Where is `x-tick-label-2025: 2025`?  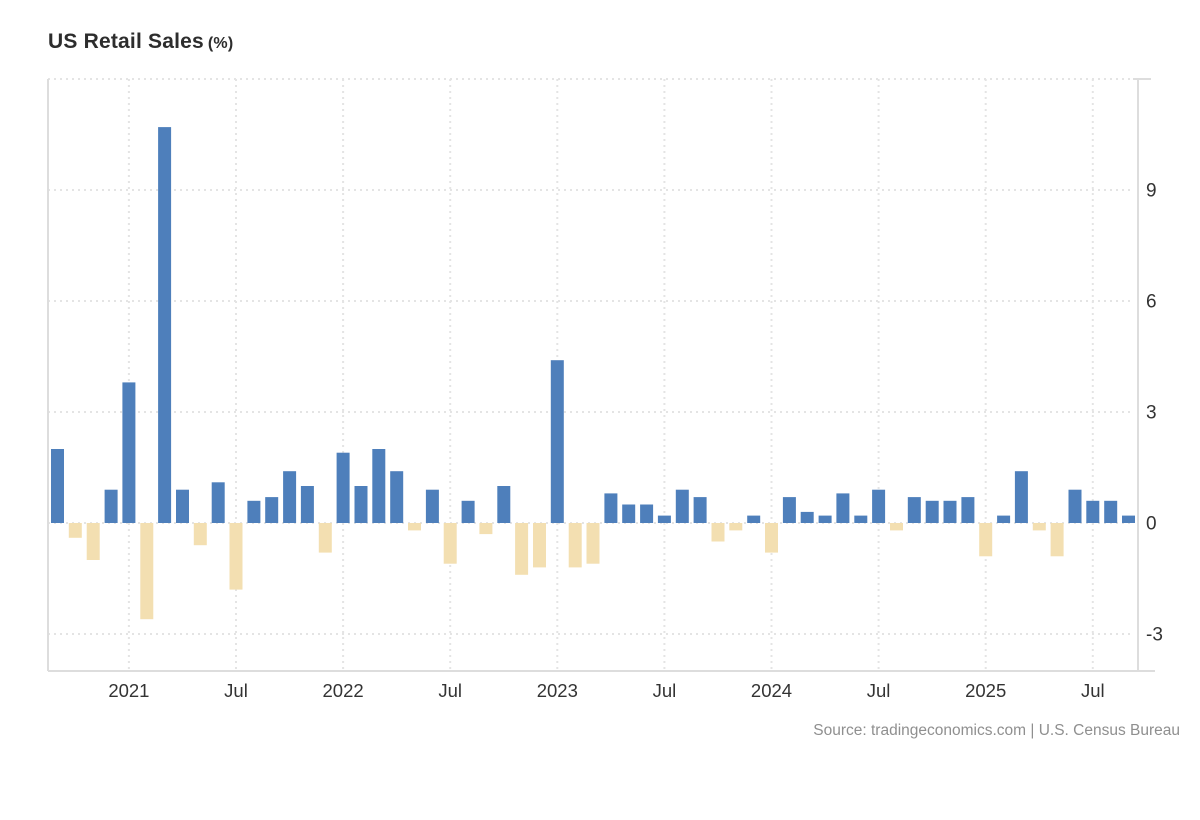
x-tick-label-2025: 2025 is located at coordinates (985, 690).